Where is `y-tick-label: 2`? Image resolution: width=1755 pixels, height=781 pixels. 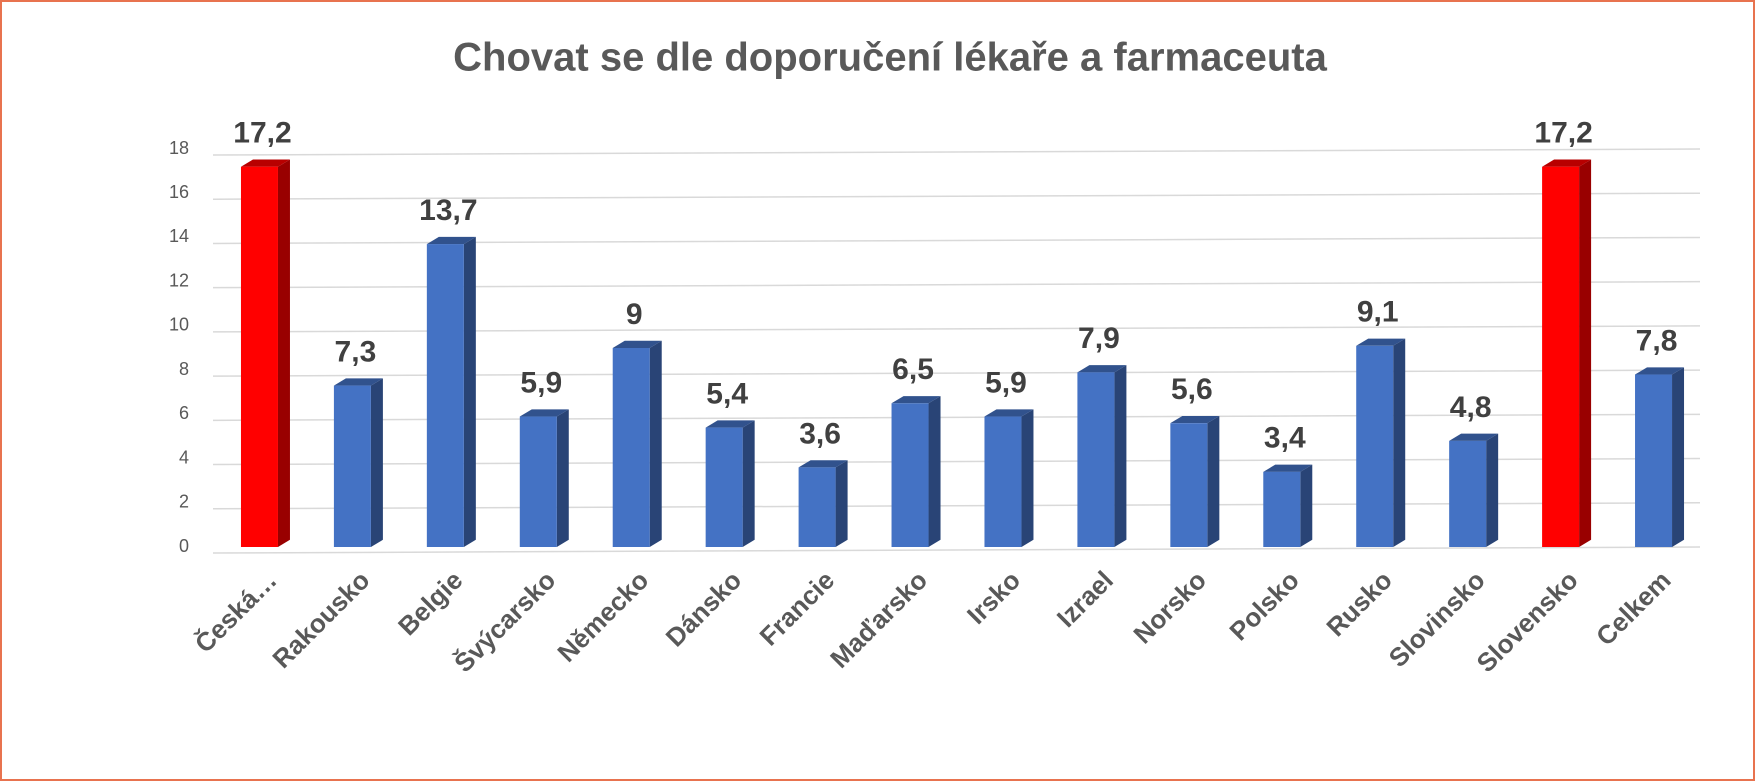 y-tick-label: 2 is located at coordinates (184, 502).